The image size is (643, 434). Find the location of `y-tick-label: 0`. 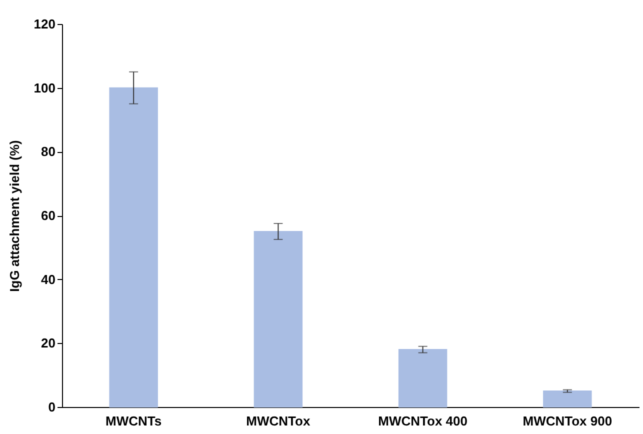

y-tick-label: 0 is located at coordinates (52, 407).